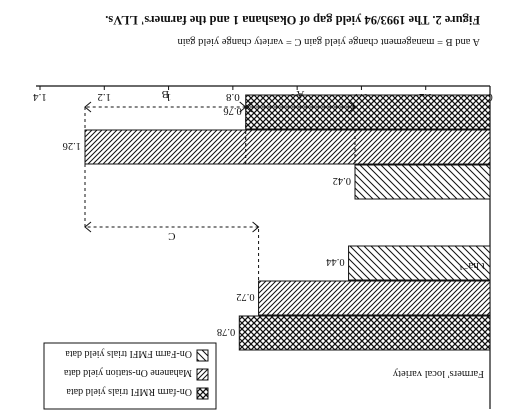 This screenshot has height=413, width=524. Describe the element at coordinates (128, 353) in the screenshot. I see `legend-label: On-Farm FMFI trials yield data` at that location.